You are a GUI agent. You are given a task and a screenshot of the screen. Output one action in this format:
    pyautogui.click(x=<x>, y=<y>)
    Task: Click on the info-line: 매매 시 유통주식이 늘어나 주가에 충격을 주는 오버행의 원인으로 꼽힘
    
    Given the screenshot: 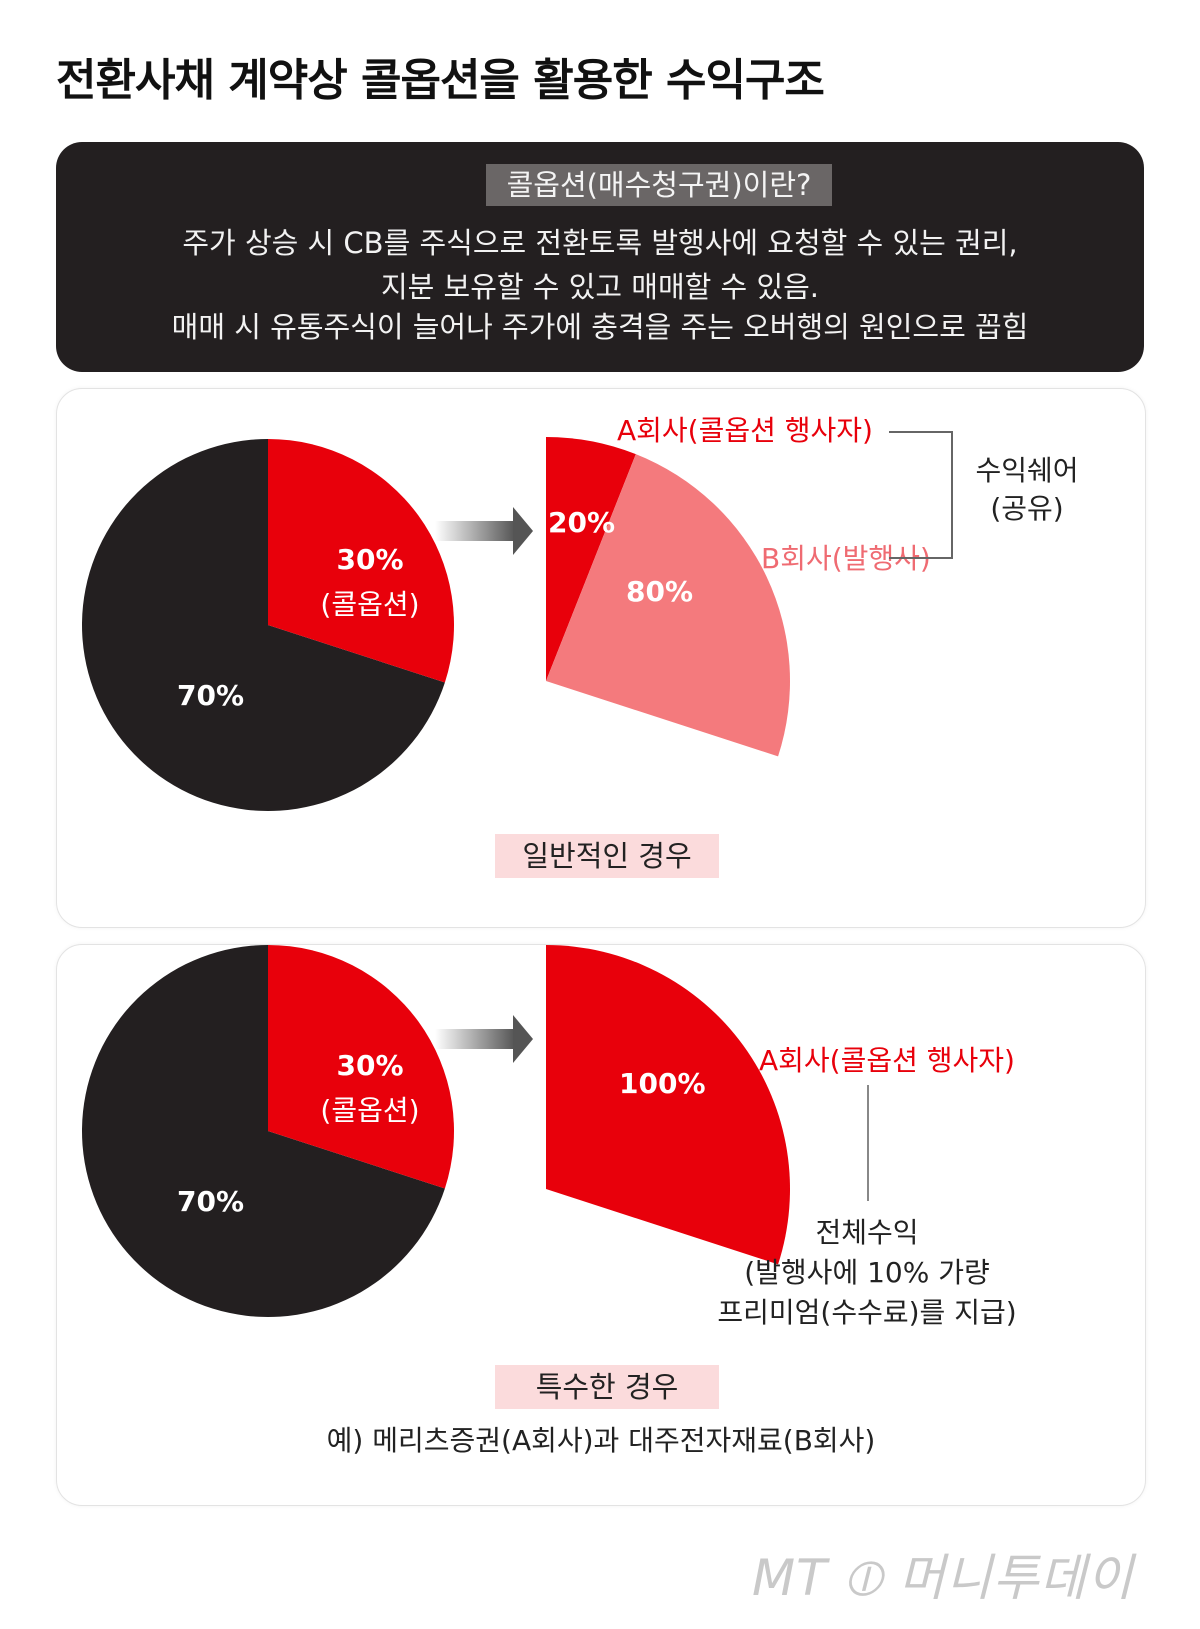 What is the action you would take?
    pyautogui.click(x=600, y=327)
    